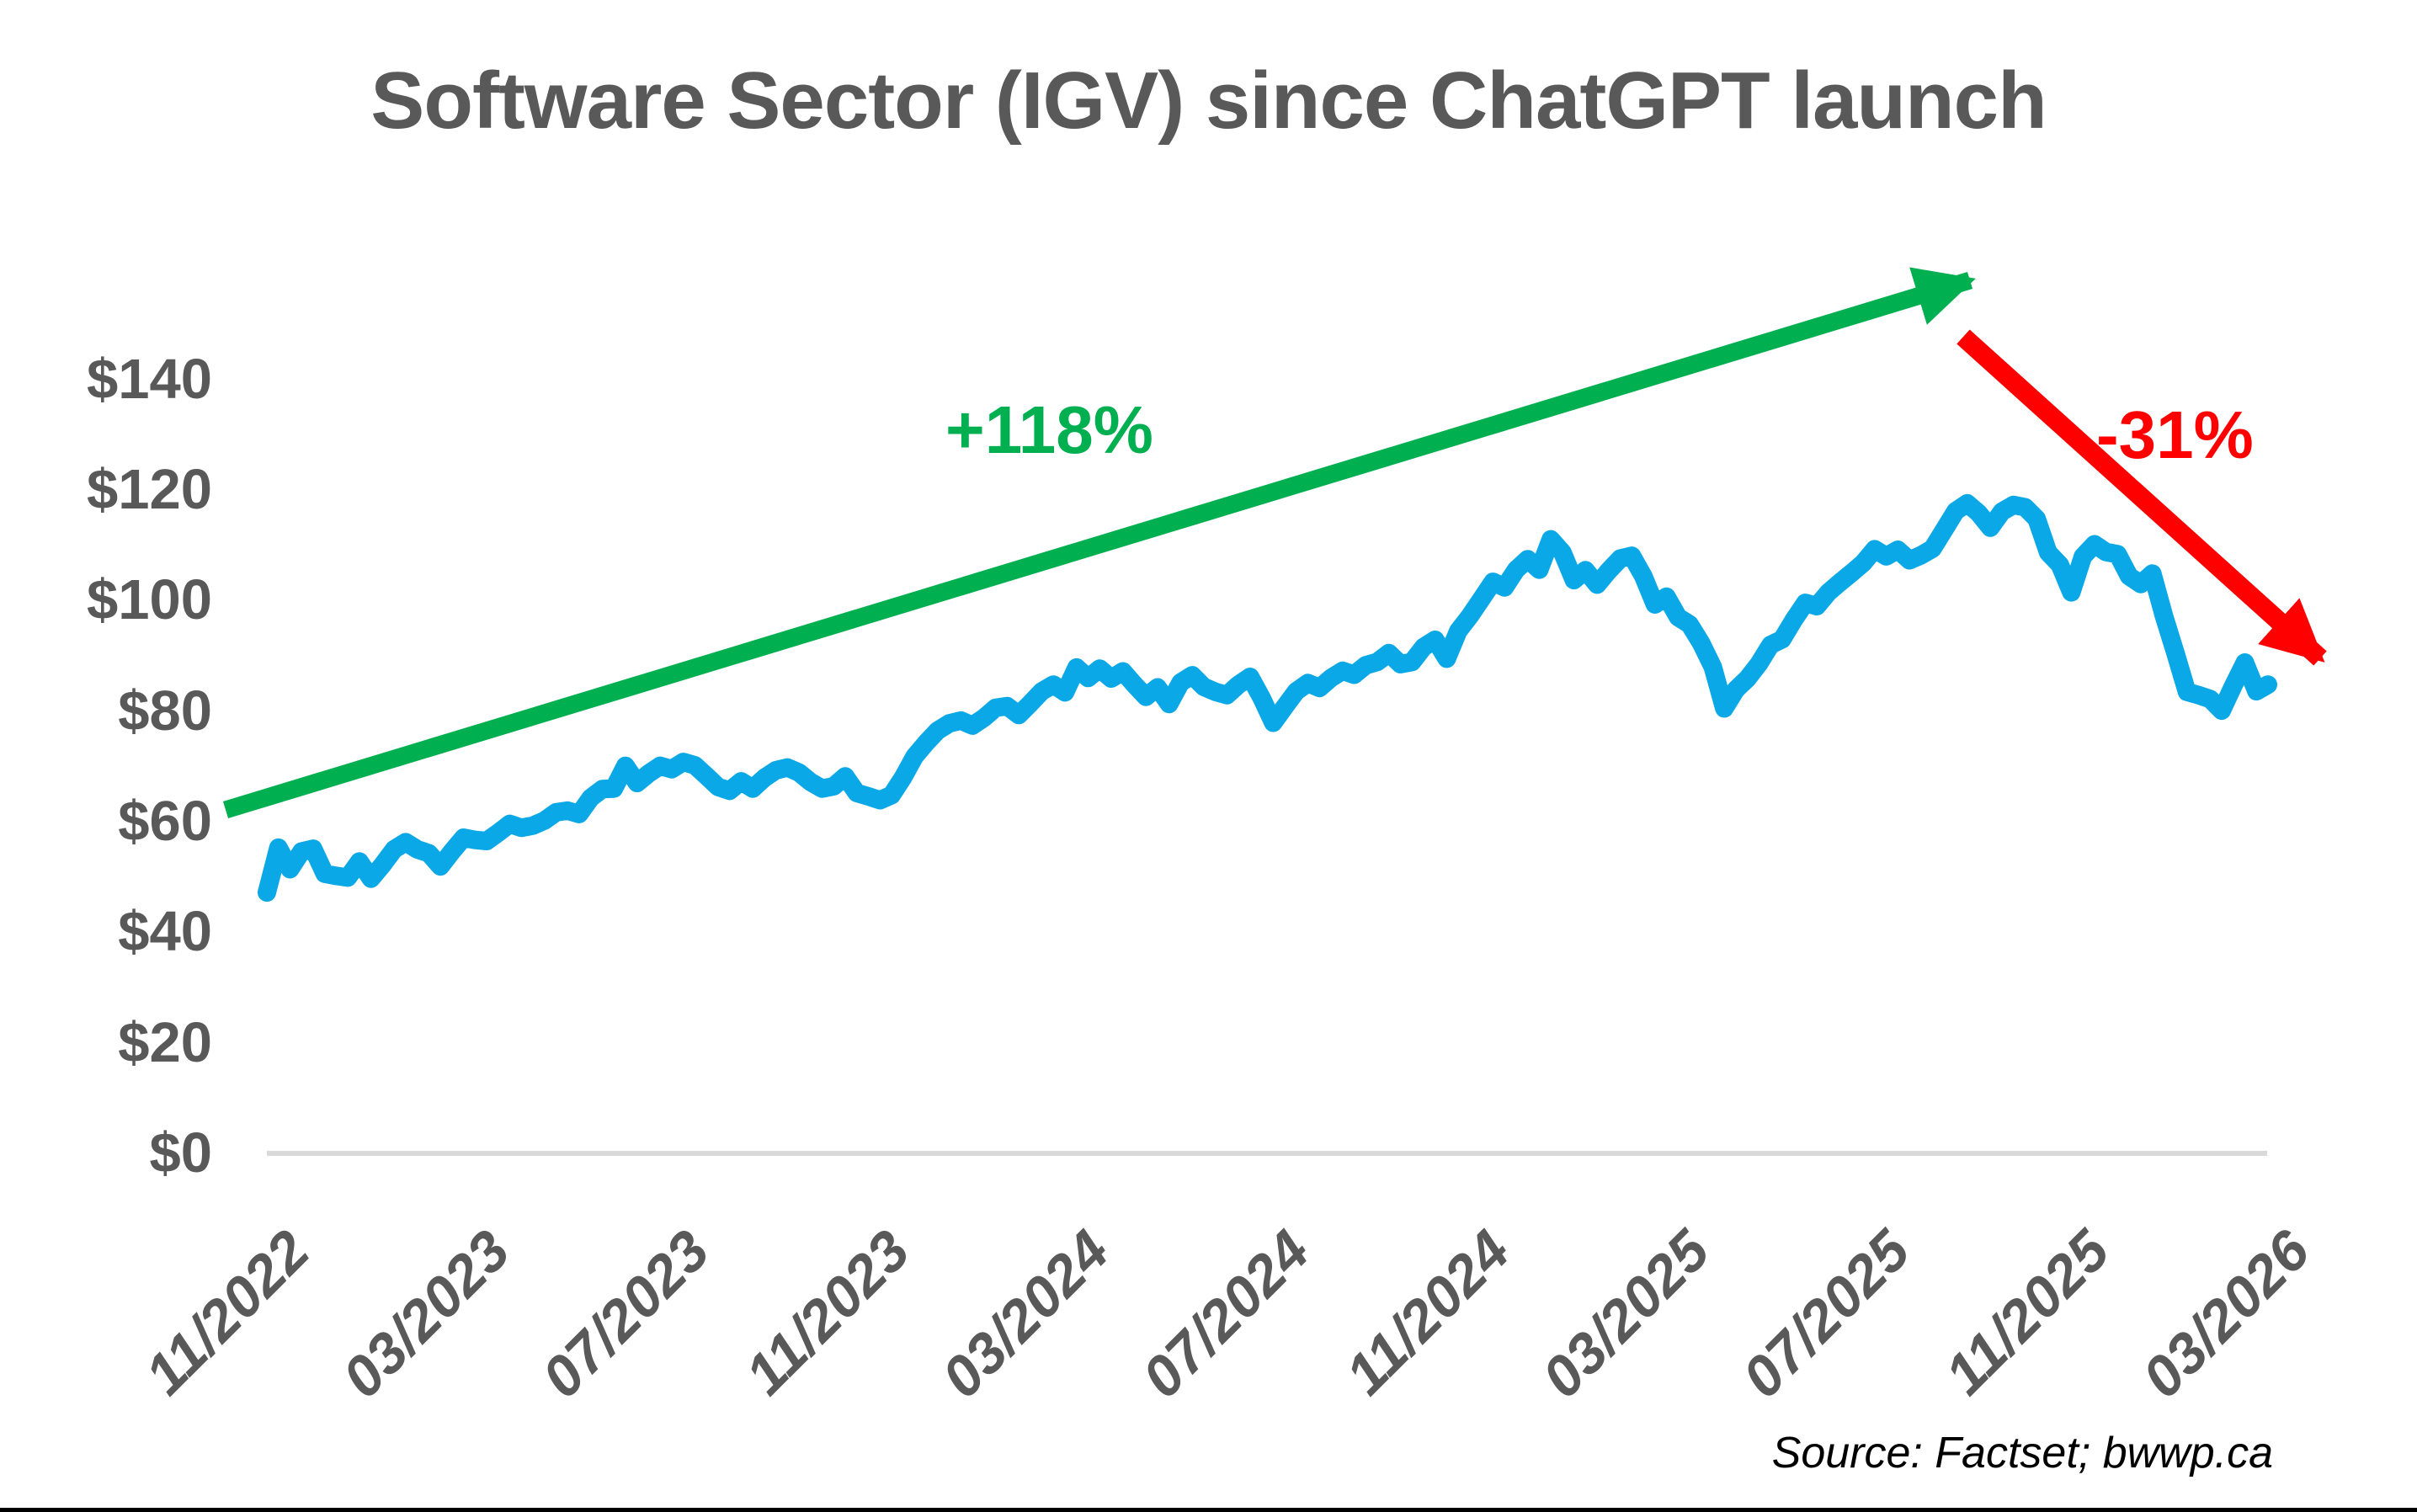 The width and height of the screenshot is (2417, 1512). I want to click on y-axis-label: $40, so click(165, 932).